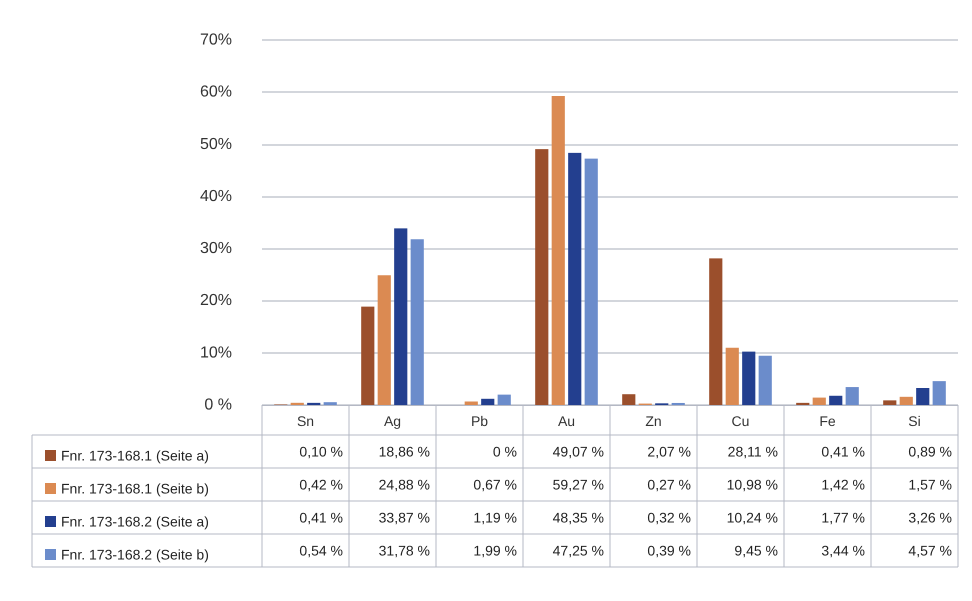 The height and width of the screenshot is (601, 972). I want to click on data-label: 18,86 %, so click(404, 452).